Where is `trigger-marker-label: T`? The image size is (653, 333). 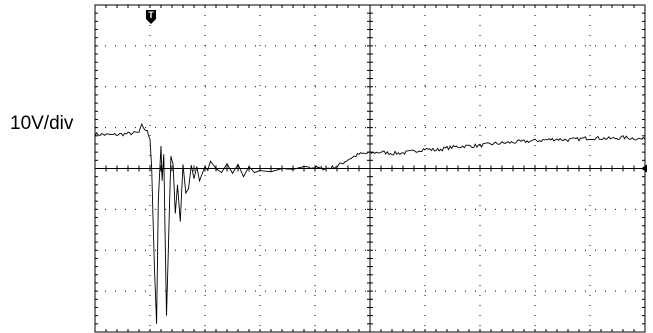
trigger-marker-label: T is located at coordinates (151, 15).